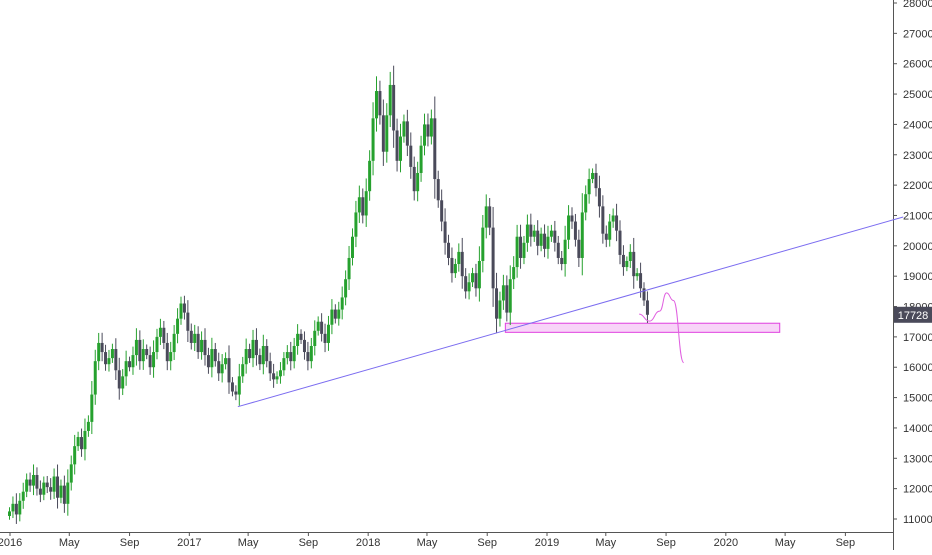 This screenshot has height=555, width=932. I want to click on price-tick-label: 28000, so click(917, 5).